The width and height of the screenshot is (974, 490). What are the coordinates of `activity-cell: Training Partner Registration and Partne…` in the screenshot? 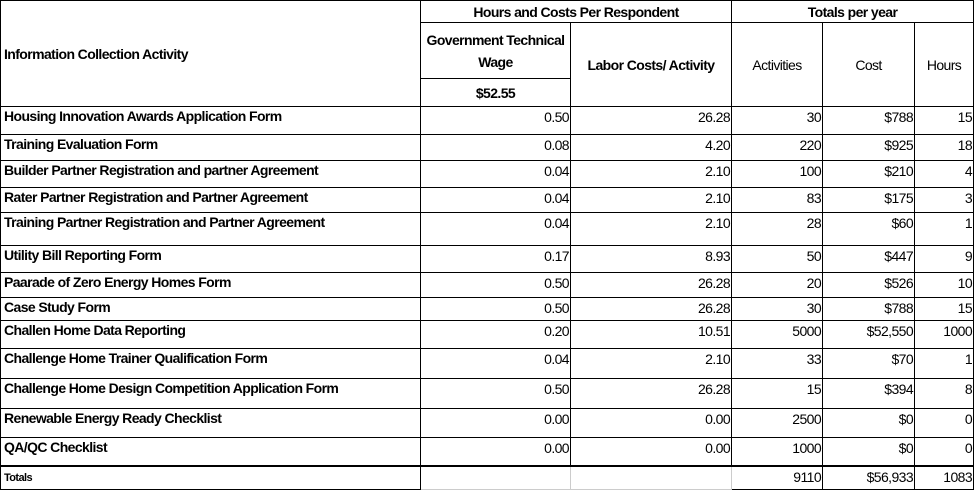 It's located at (210, 229).